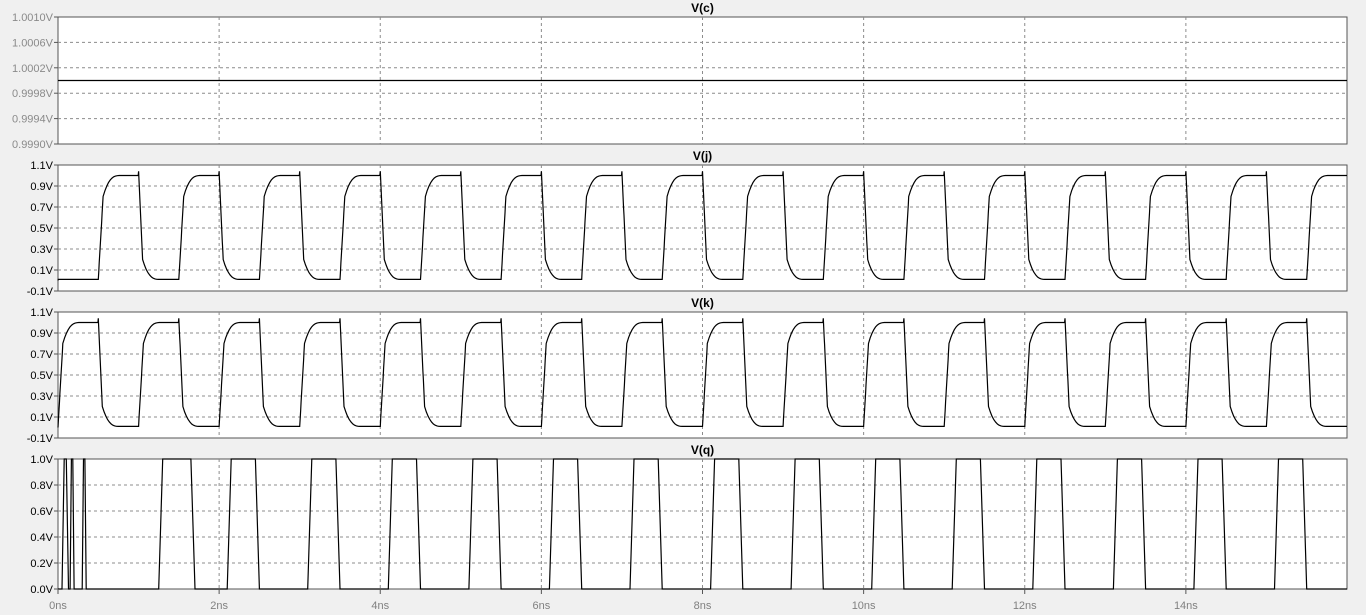 The height and width of the screenshot is (615, 1366). What do you see at coordinates (41, 564) in the screenshot?
I see `y-tick-label: 0.2V` at bounding box center [41, 564].